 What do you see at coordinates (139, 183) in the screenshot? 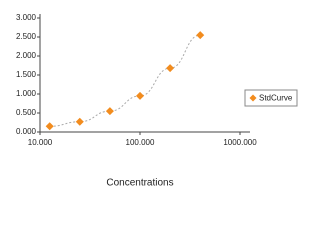
I see `x-axis-title: Concentrations` at bounding box center [139, 183].